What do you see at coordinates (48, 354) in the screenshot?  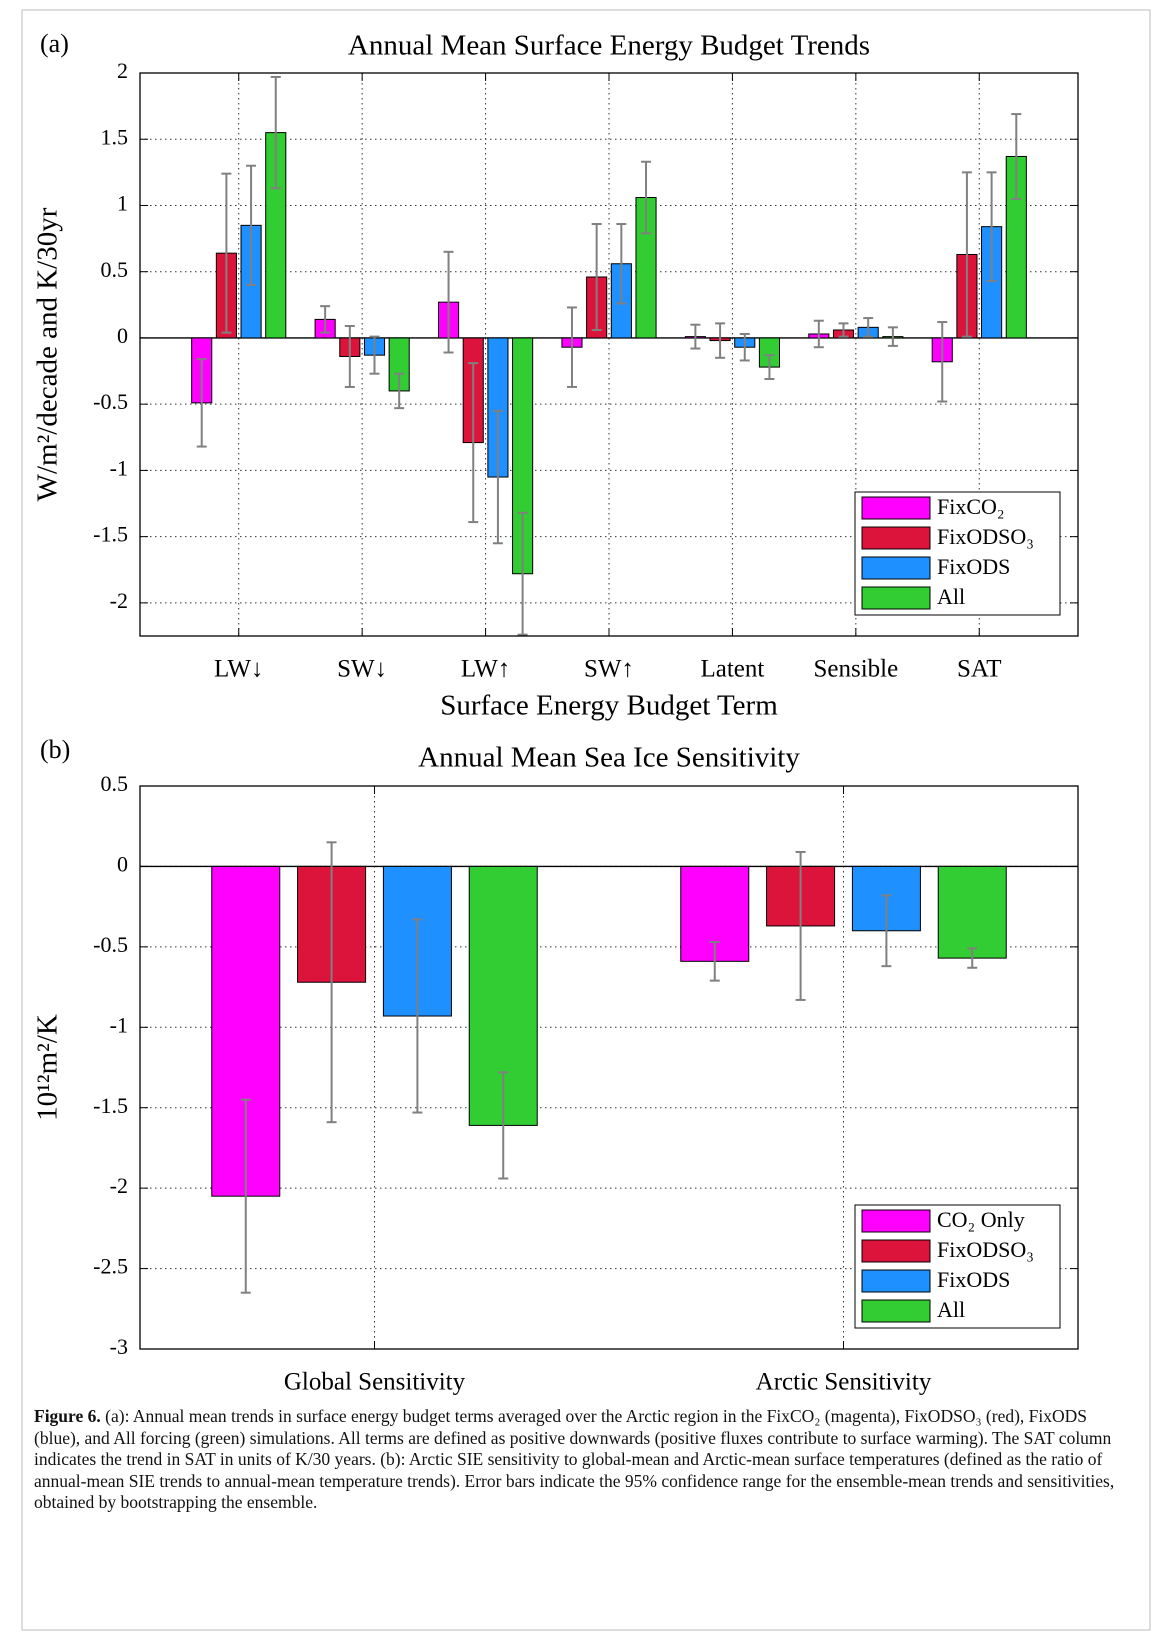 I see `y-axis-label: W/m²/decade and K/30yr` at bounding box center [48, 354].